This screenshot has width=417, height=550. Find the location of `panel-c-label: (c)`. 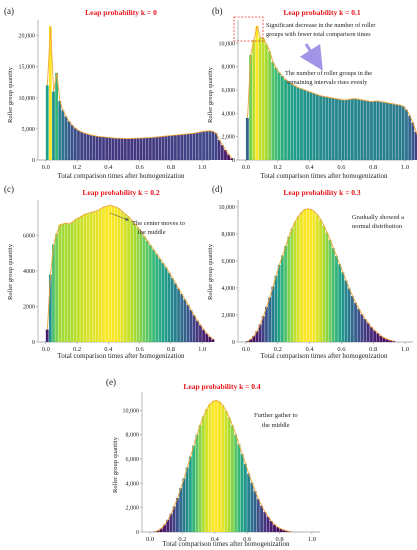

panel-c-label: (c) is located at coordinates (9, 189).